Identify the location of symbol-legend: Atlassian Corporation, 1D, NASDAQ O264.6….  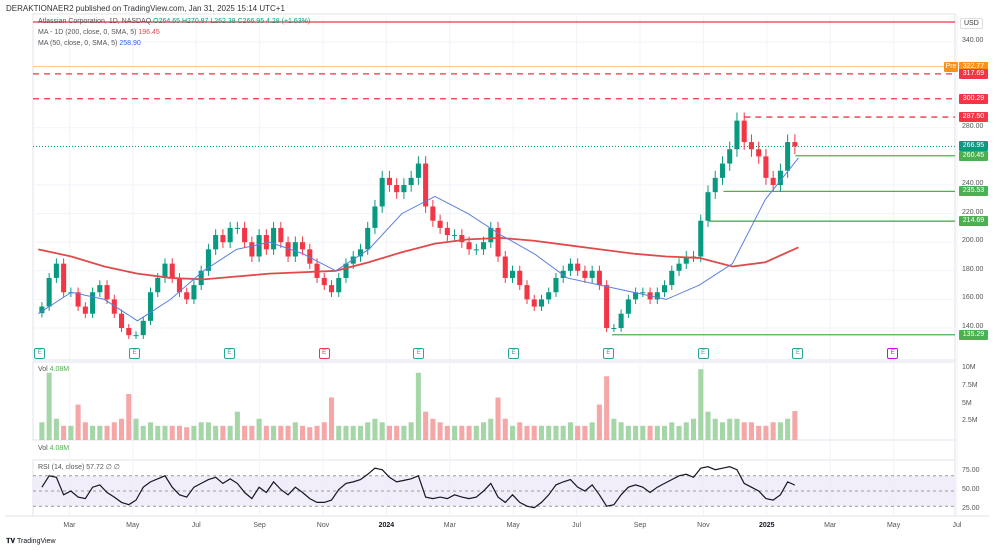
(174, 21).